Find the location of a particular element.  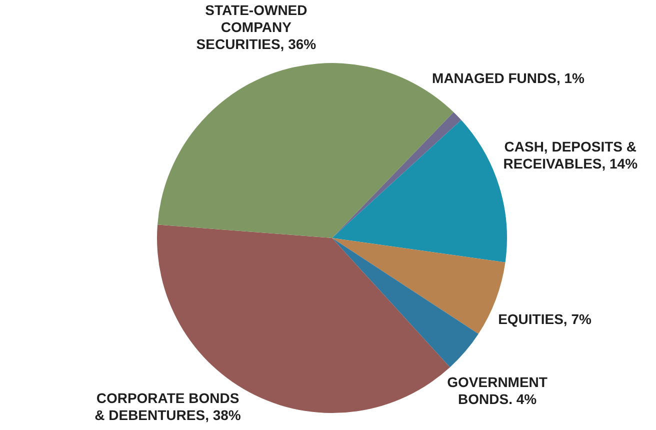

slice-label: CASH, DEPOSITS & RECEIVABLES, 14% is located at coordinates (570, 155).